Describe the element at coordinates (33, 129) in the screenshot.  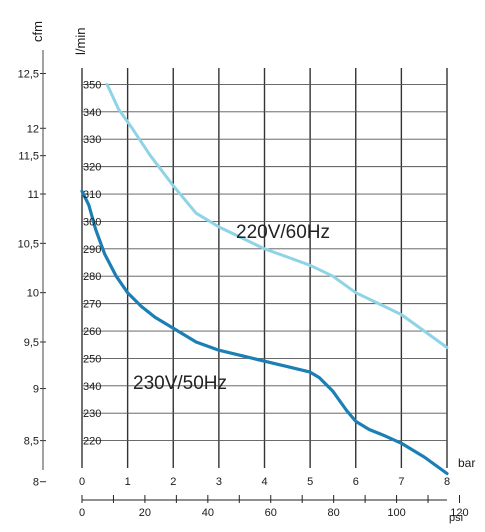
I see `cfm-tick-label: 12` at that location.